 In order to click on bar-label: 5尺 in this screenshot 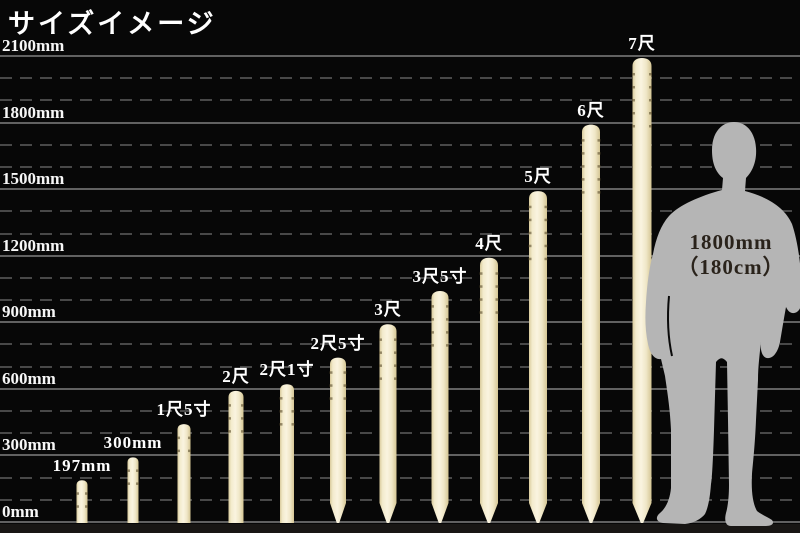, I will do `click(538, 177)`.